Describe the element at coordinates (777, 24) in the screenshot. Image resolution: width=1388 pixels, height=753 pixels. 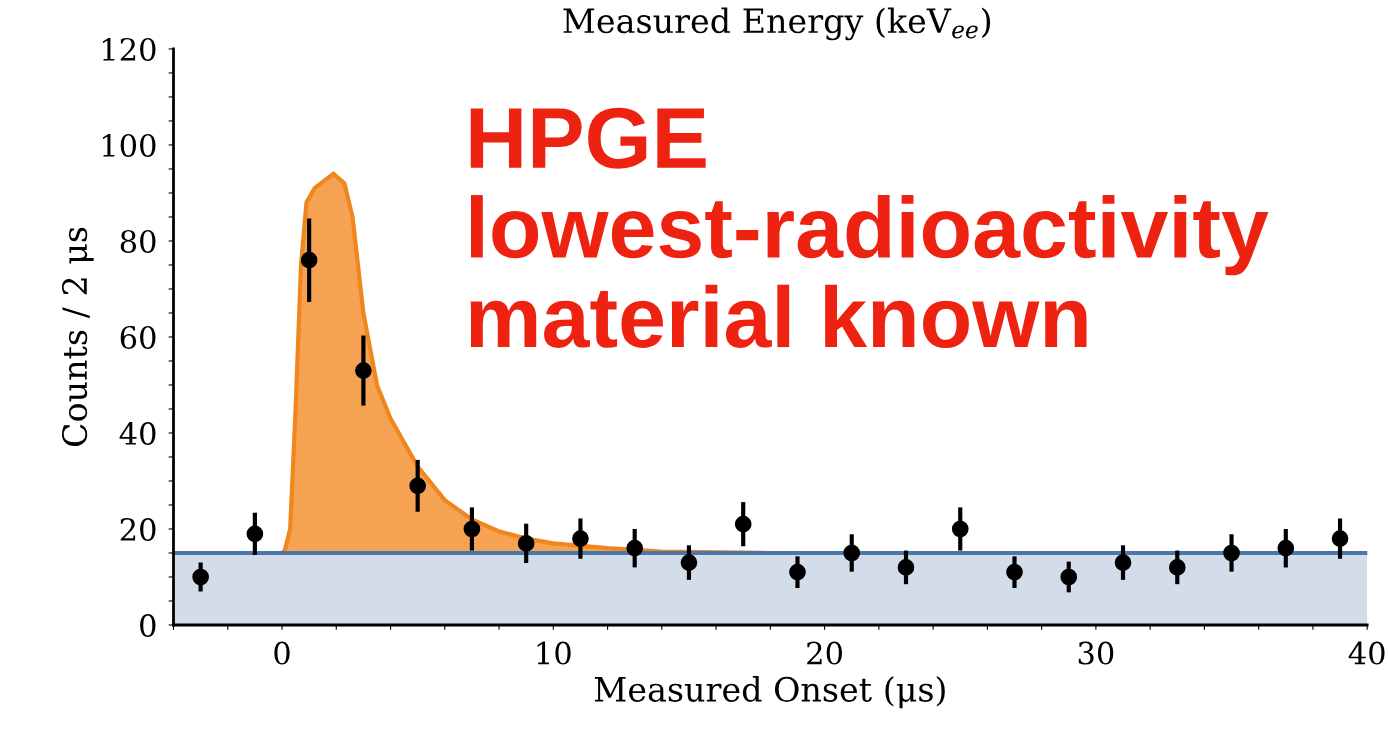
I see `x2-axis-title: Measured Energy (keV$_{ee}$)` at that location.